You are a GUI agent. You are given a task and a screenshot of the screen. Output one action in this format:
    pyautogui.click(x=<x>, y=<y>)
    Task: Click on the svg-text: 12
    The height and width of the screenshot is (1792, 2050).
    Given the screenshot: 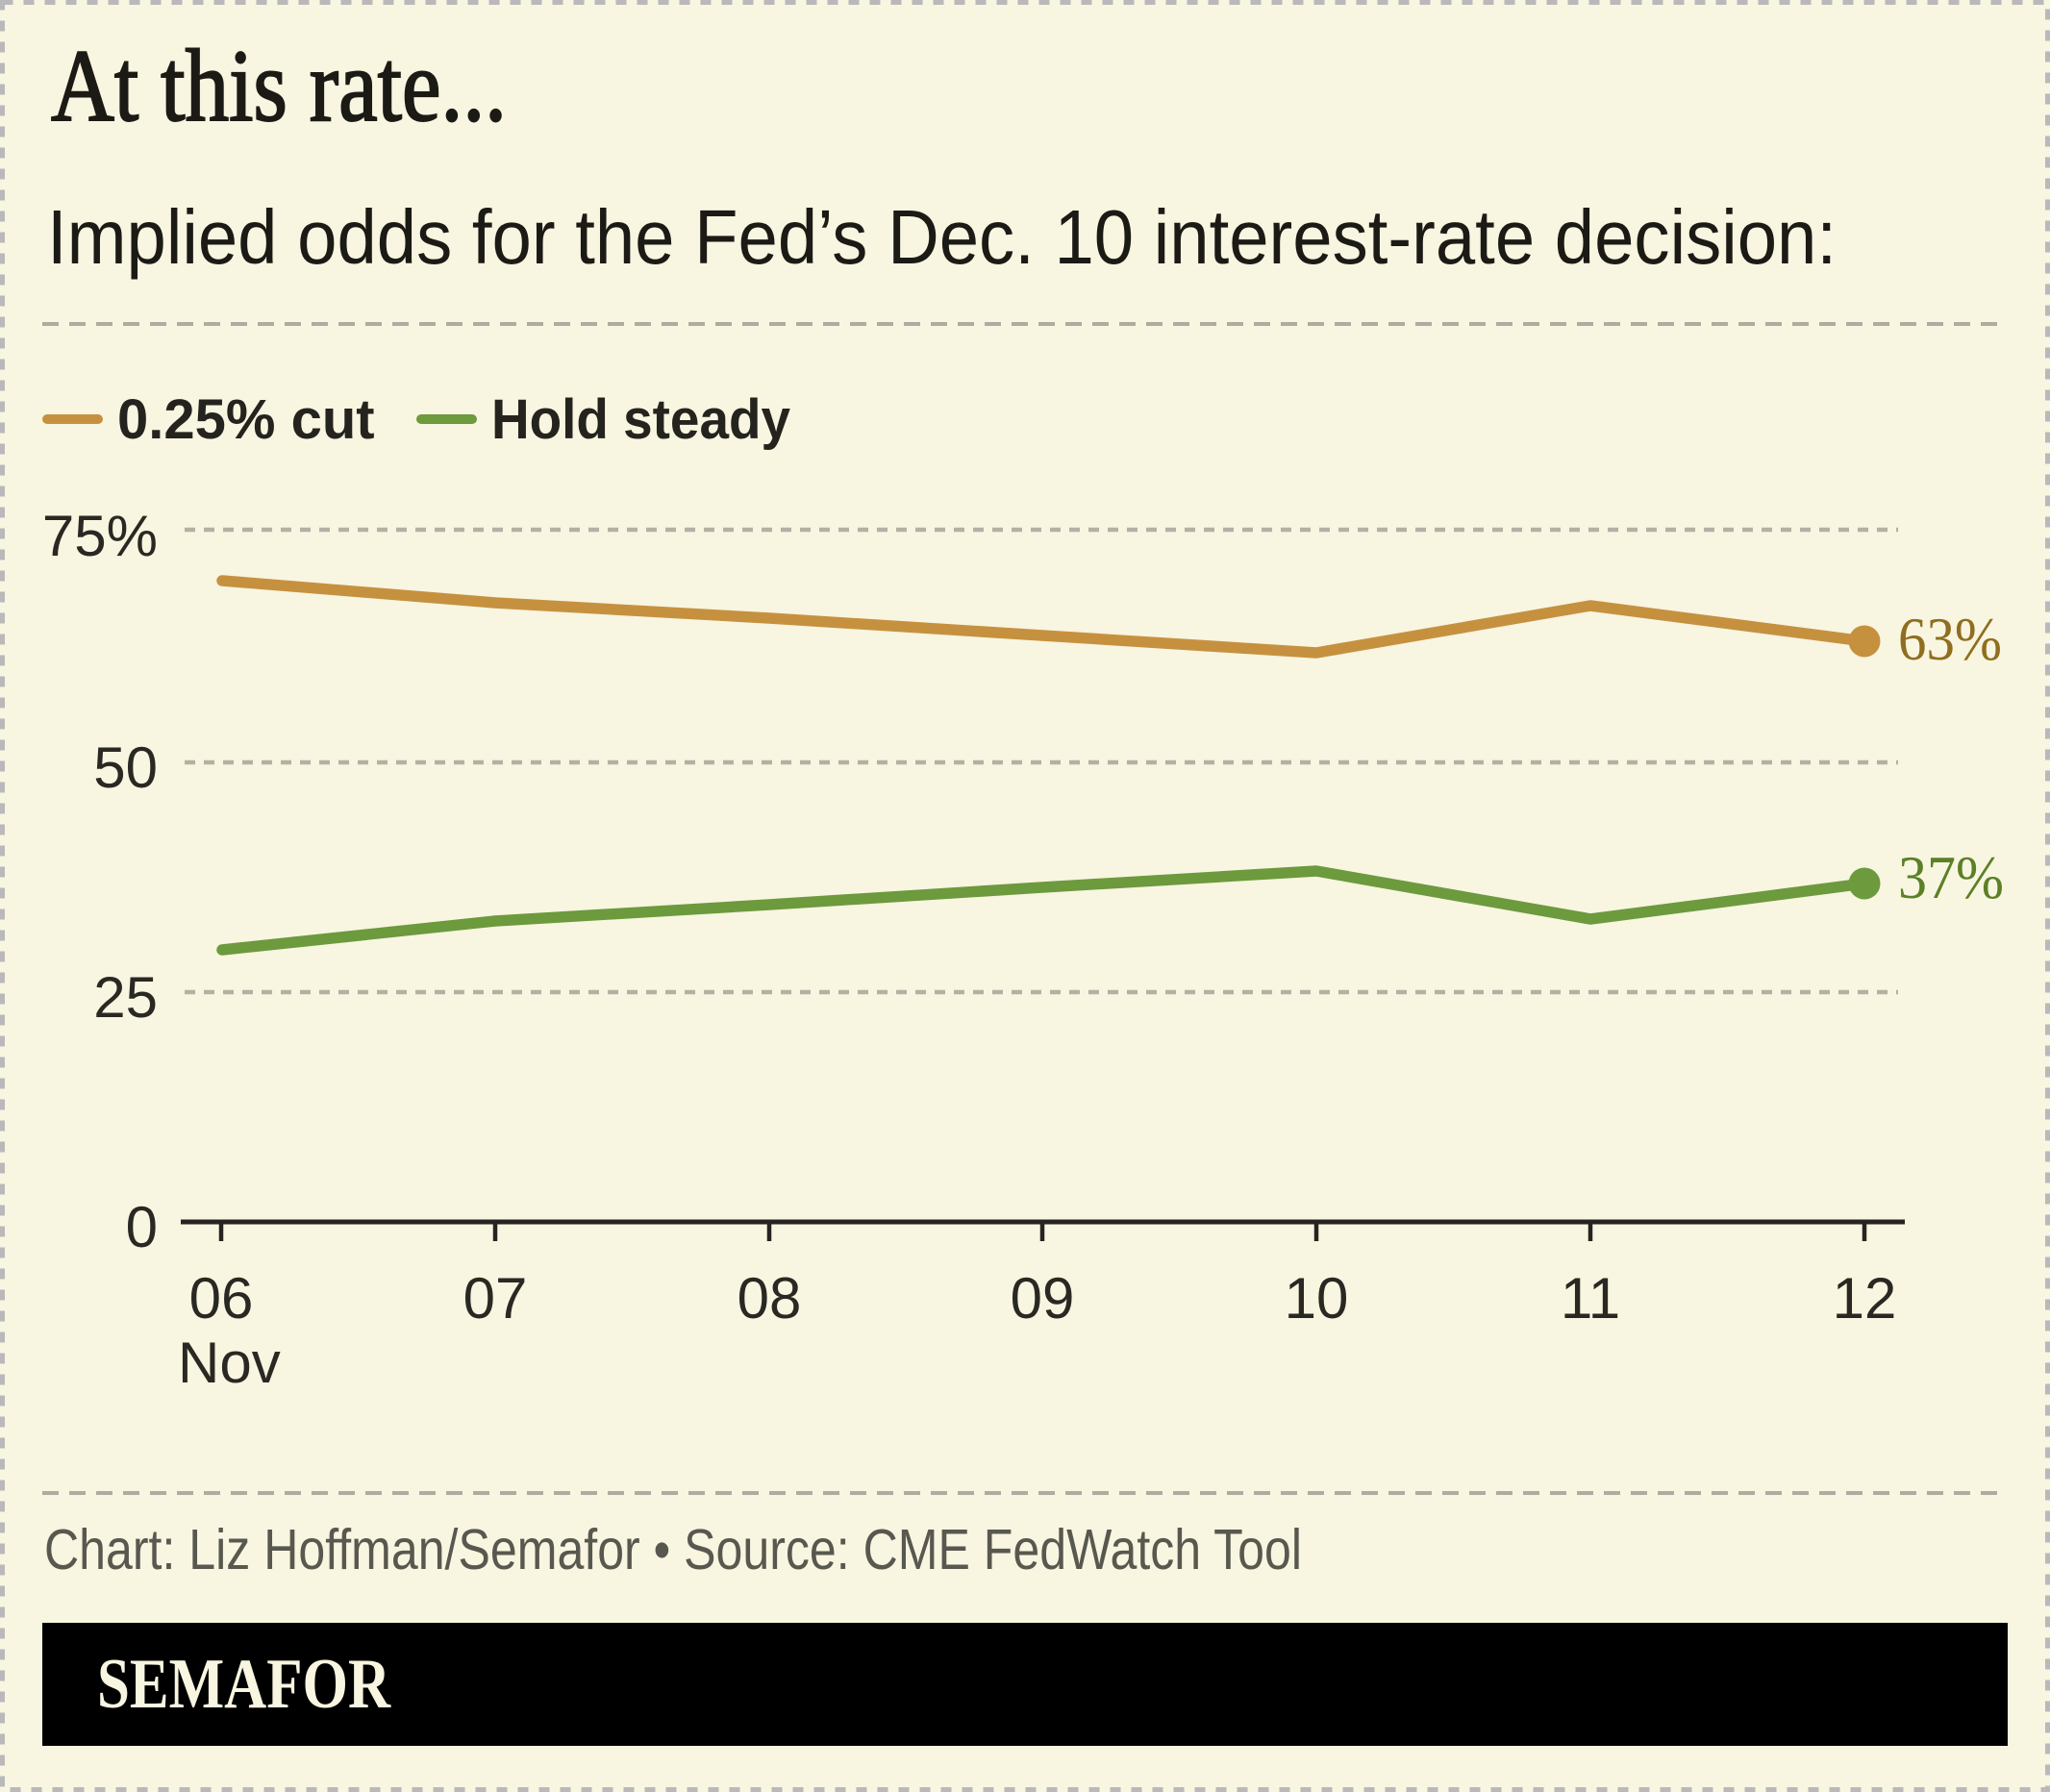 What is the action you would take?
    pyautogui.click(x=1865, y=1298)
    